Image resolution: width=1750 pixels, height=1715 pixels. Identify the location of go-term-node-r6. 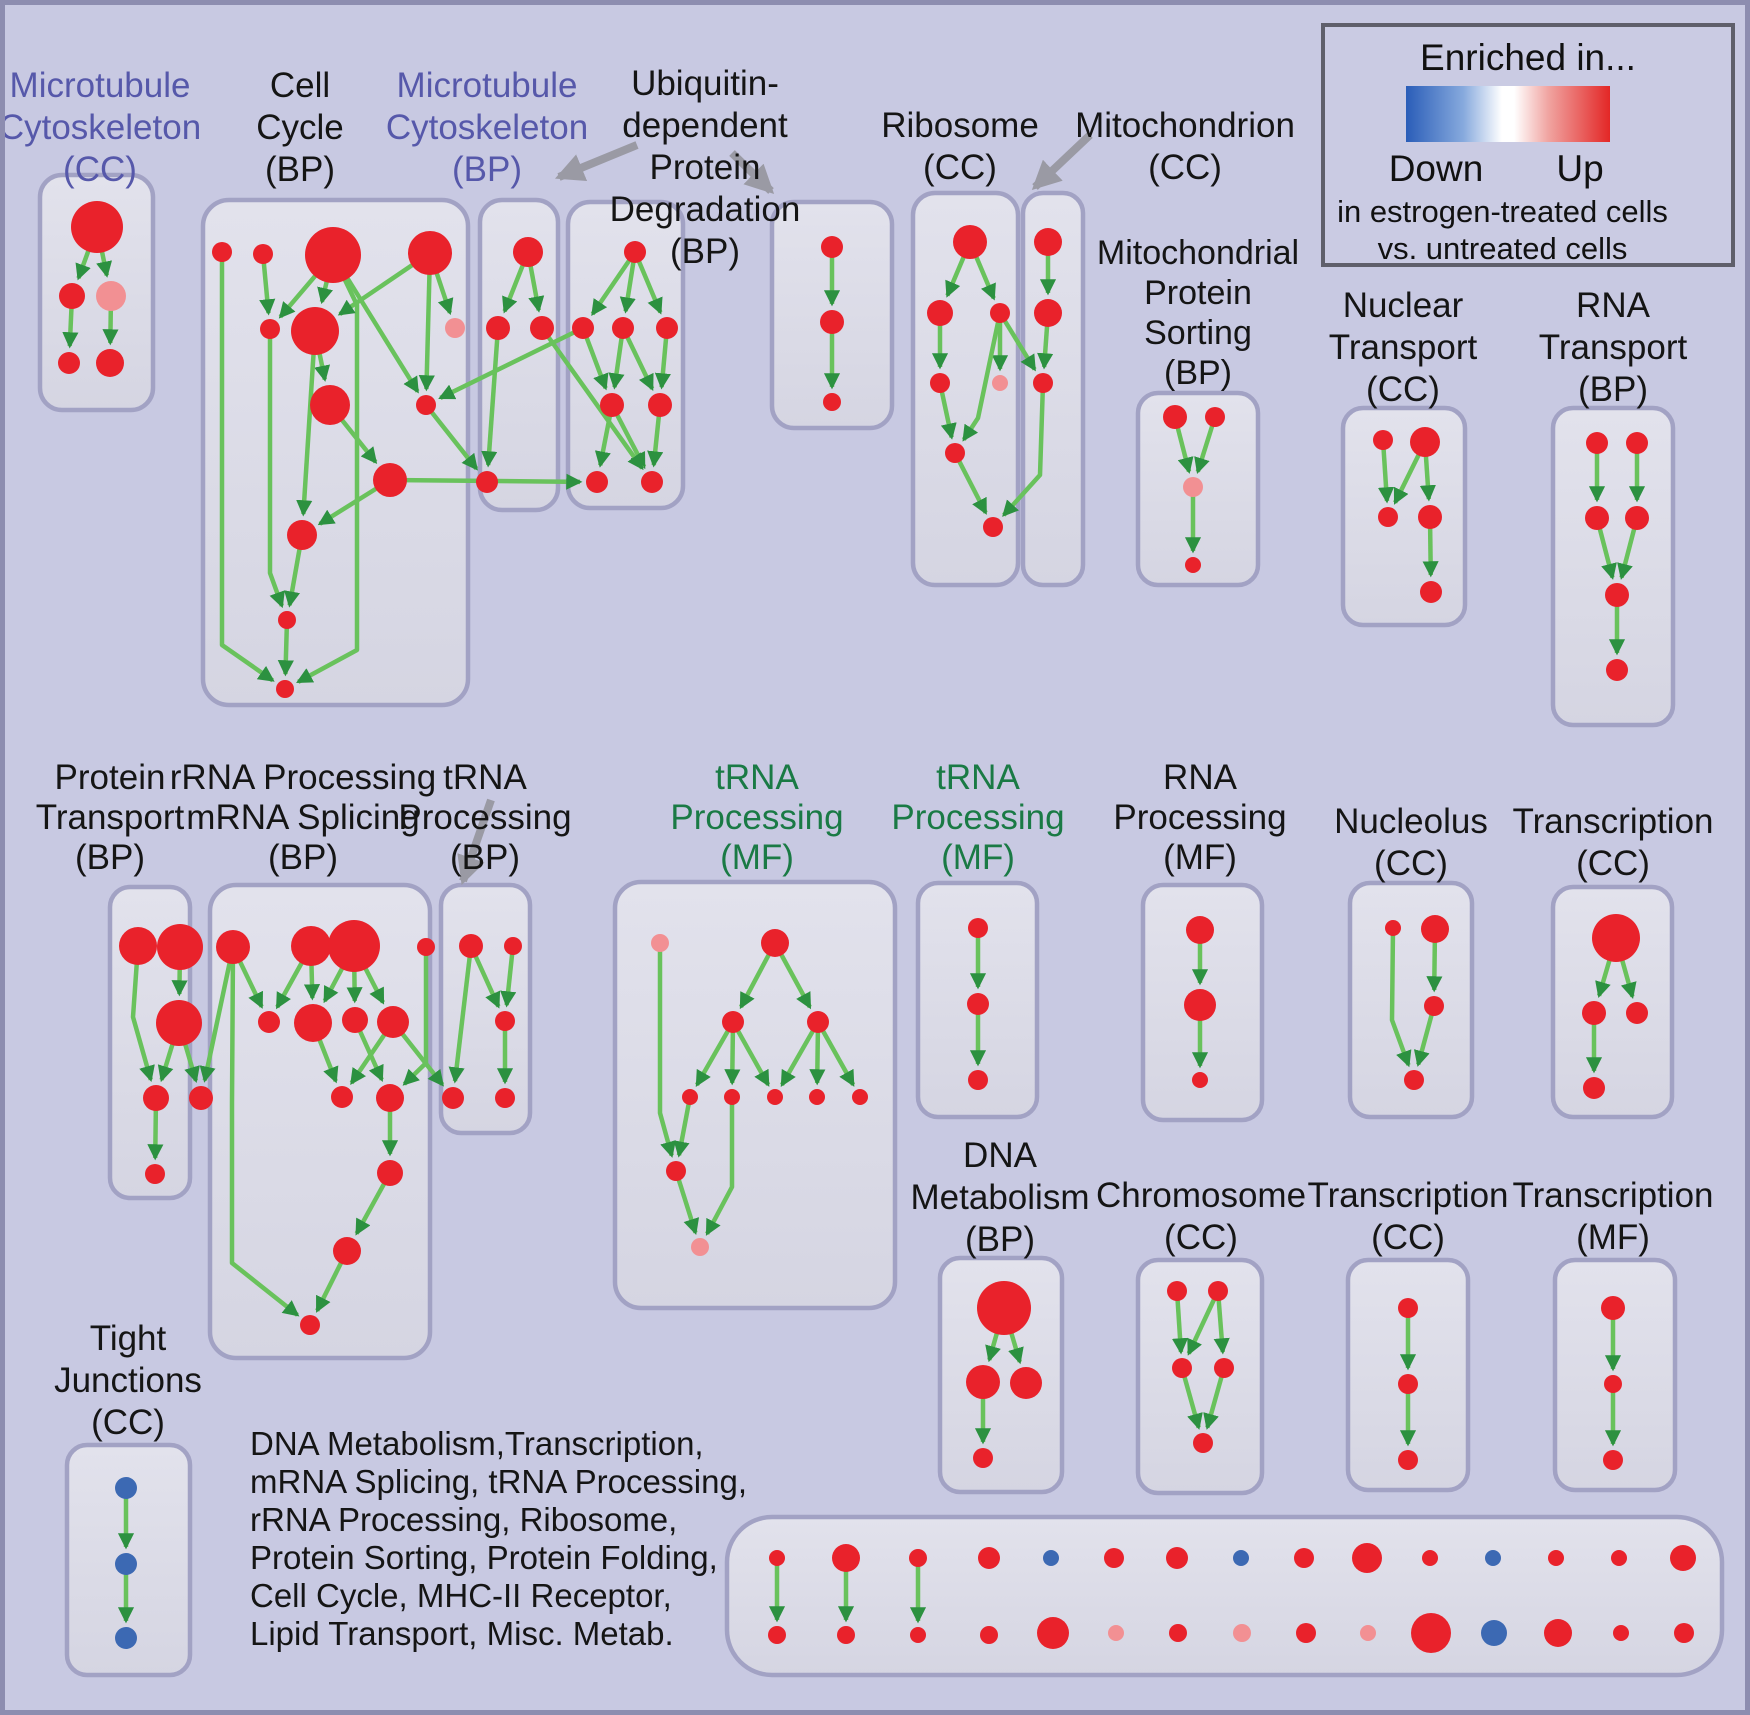
(955, 453).